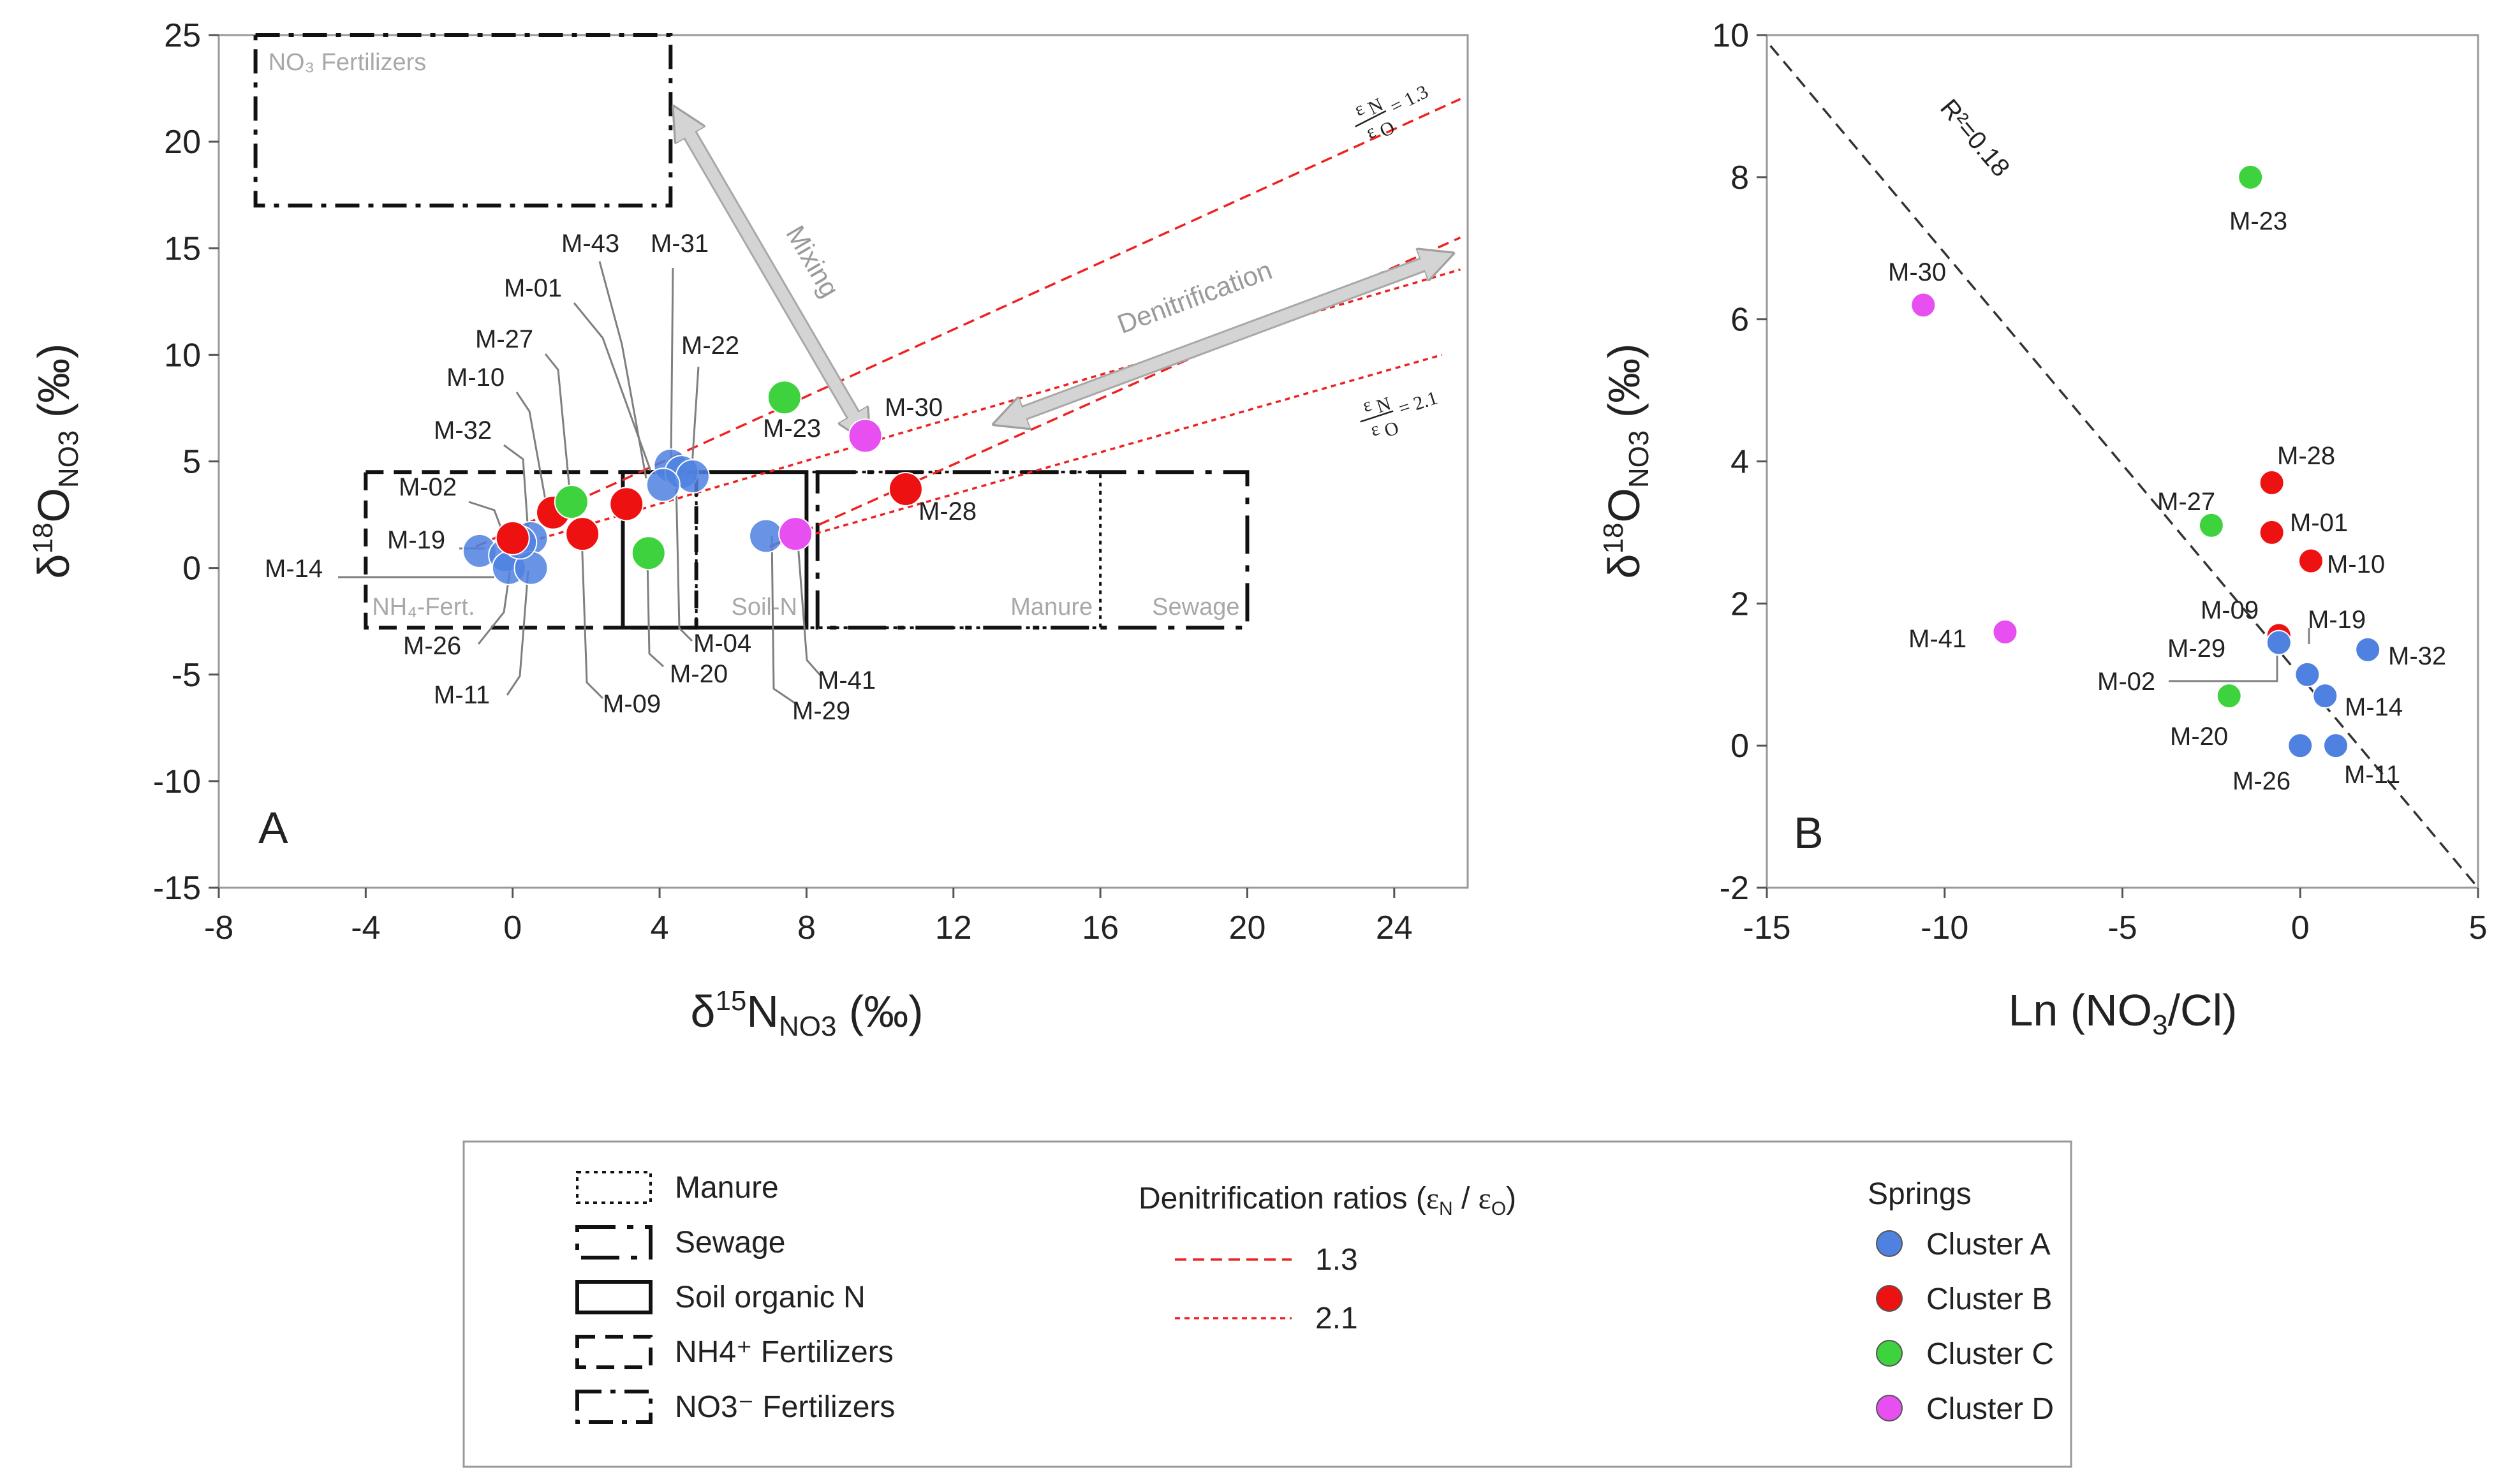  I want to click on panel-a-y-tick-label: -10, so click(177, 781).